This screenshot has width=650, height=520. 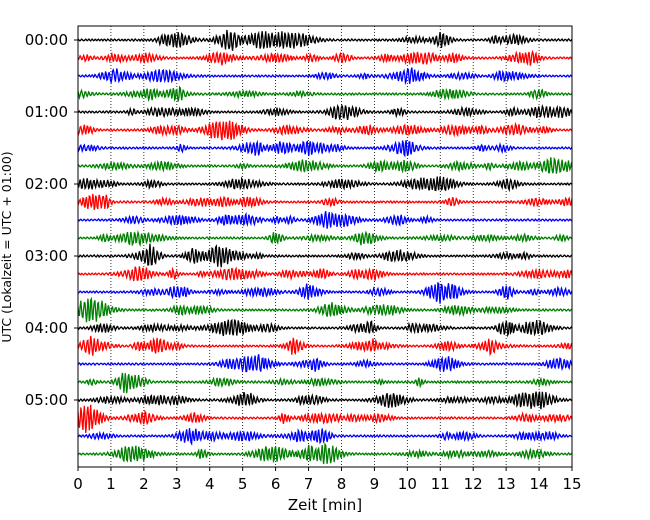 What do you see at coordinates (325, 505) in the screenshot?
I see `x-axis-label: Zeit [min]` at bounding box center [325, 505].